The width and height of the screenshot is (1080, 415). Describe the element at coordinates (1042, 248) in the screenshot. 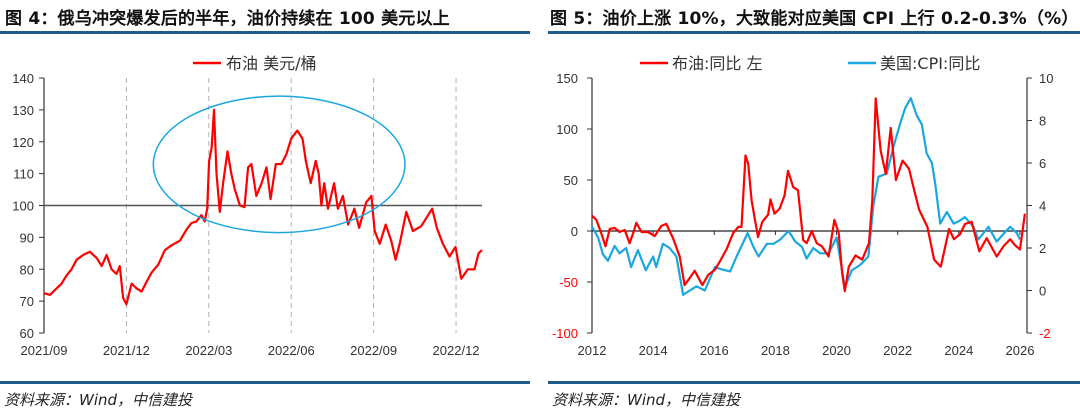

I see `right-y-tick-label: 2` at that location.